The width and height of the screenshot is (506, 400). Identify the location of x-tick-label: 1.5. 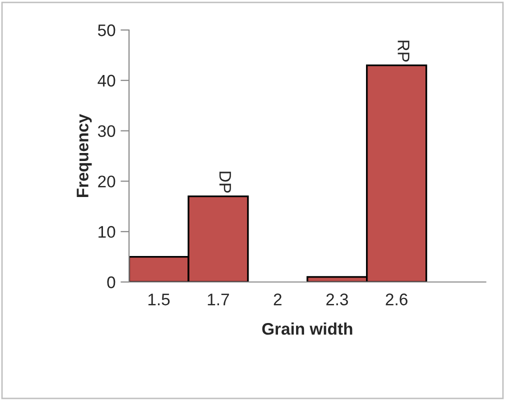
(159, 300).